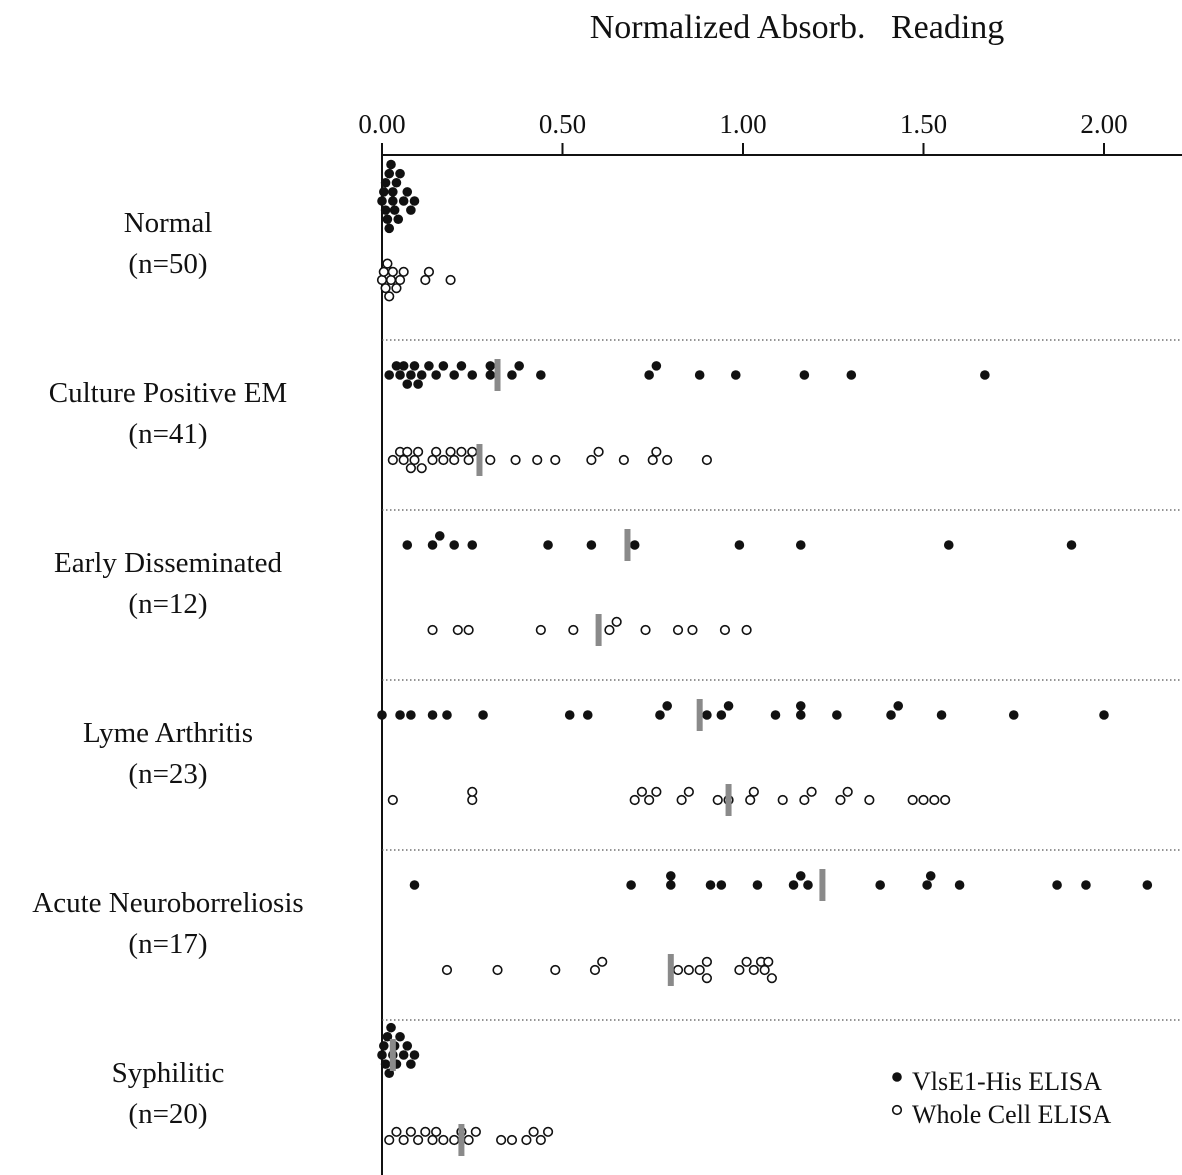 The image size is (1182, 1175). I want to click on group-n-label: (n=20), so click(167, 1114).